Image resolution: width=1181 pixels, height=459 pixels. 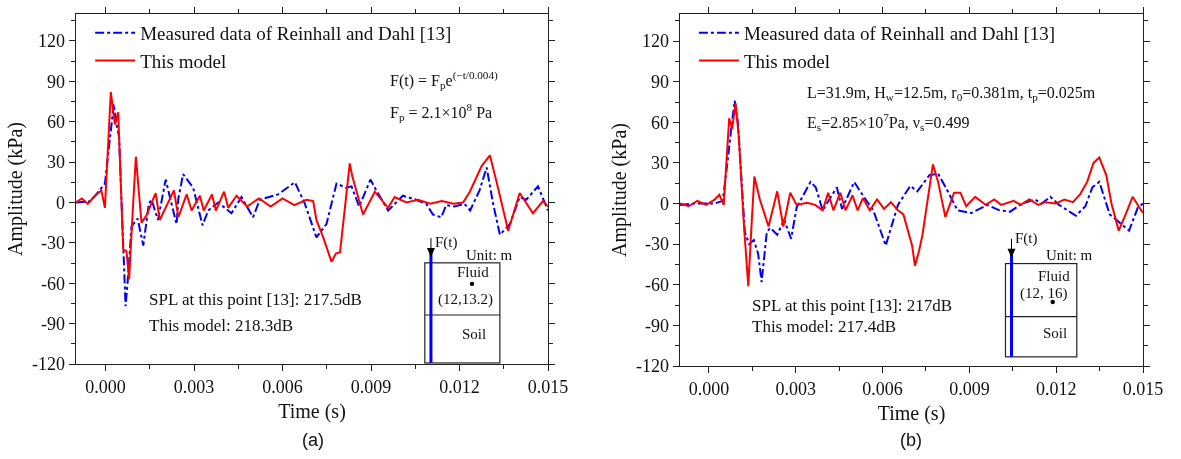 What do you see at coordinates (441, 112) in the screenshot?
I see `annotation: F$_{p}$ = 2.1×10$^{8}$ Pa` at bounding box center [441, 112].